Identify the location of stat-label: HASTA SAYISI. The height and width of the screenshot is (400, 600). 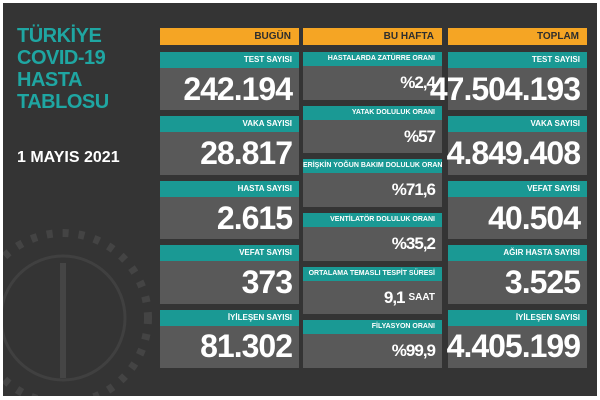
(229, 188).